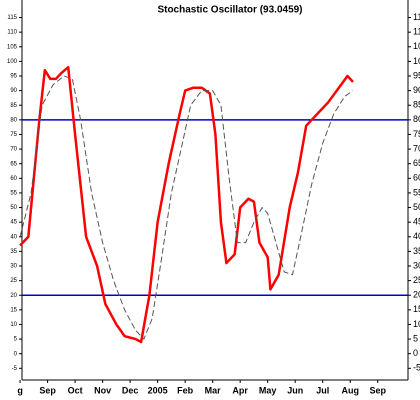 The image size is (420, 400). I want to click on x-tick-label: Feb, so click(185, 390).